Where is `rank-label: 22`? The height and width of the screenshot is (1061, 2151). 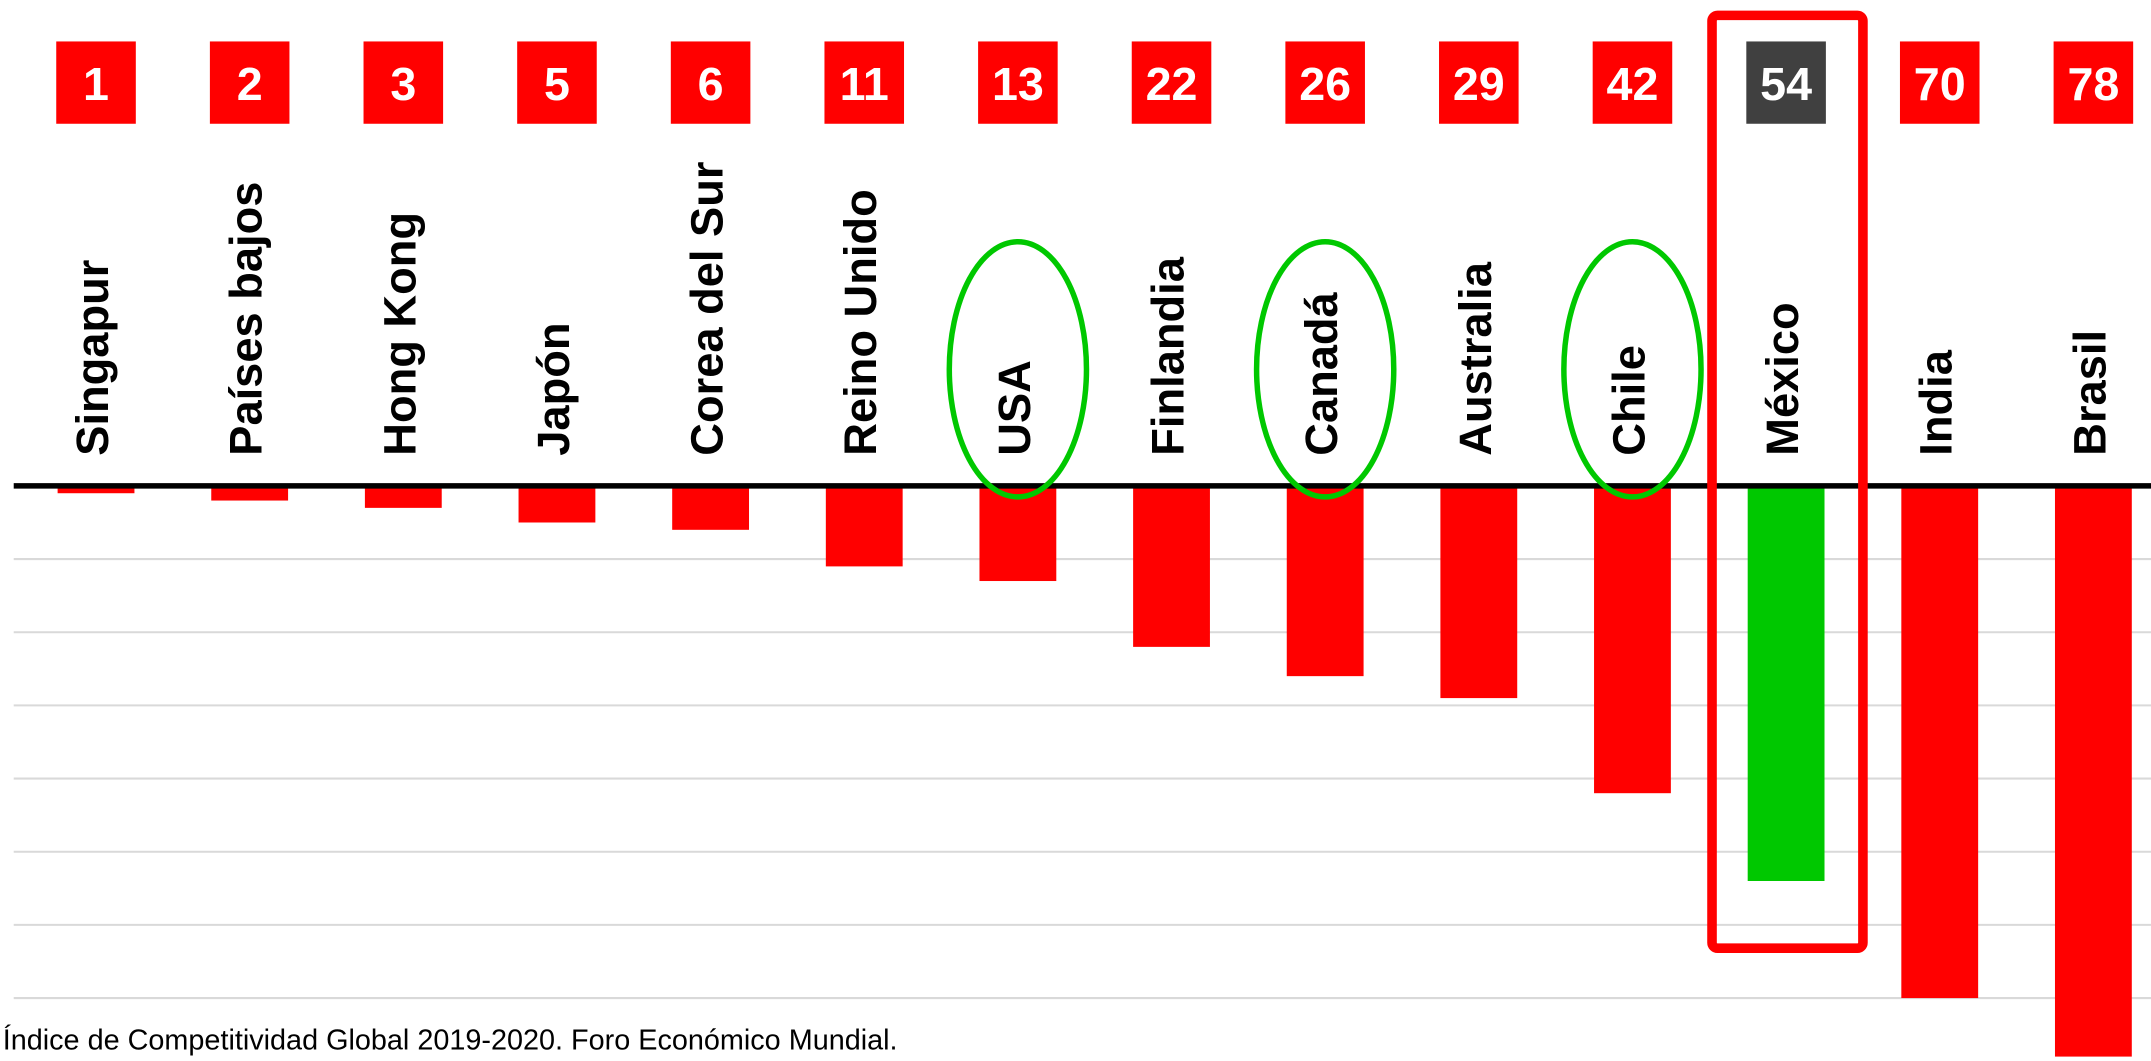
rank-label: 22 is located at coordinates (1172, 84).